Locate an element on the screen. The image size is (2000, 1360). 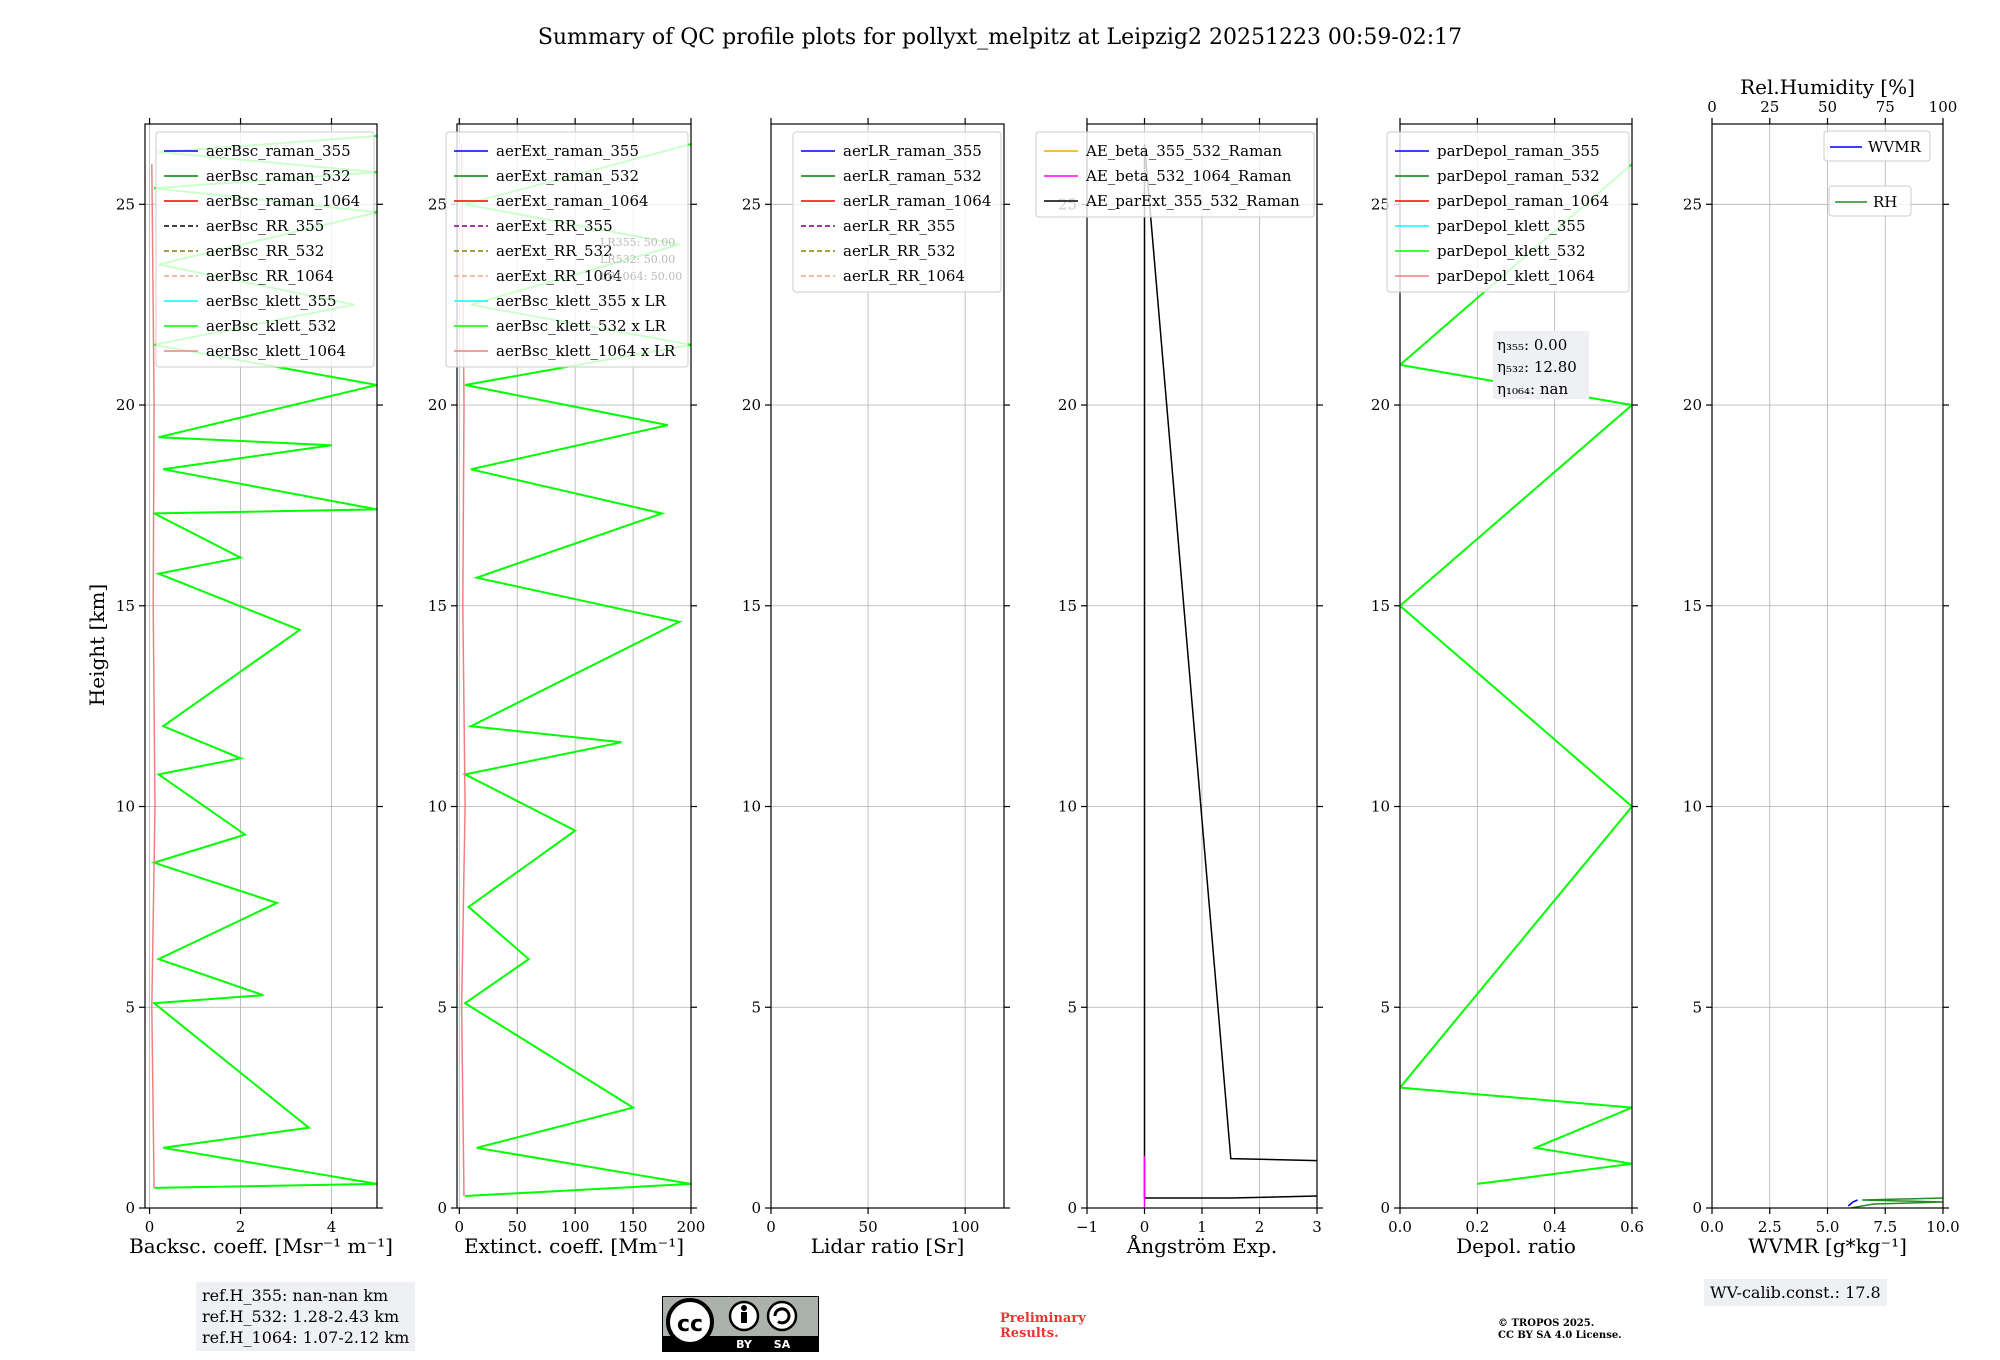
legend-label-aerbsc-rr-355: aerBsc_RR_355 is located at coordinates (265, 226).